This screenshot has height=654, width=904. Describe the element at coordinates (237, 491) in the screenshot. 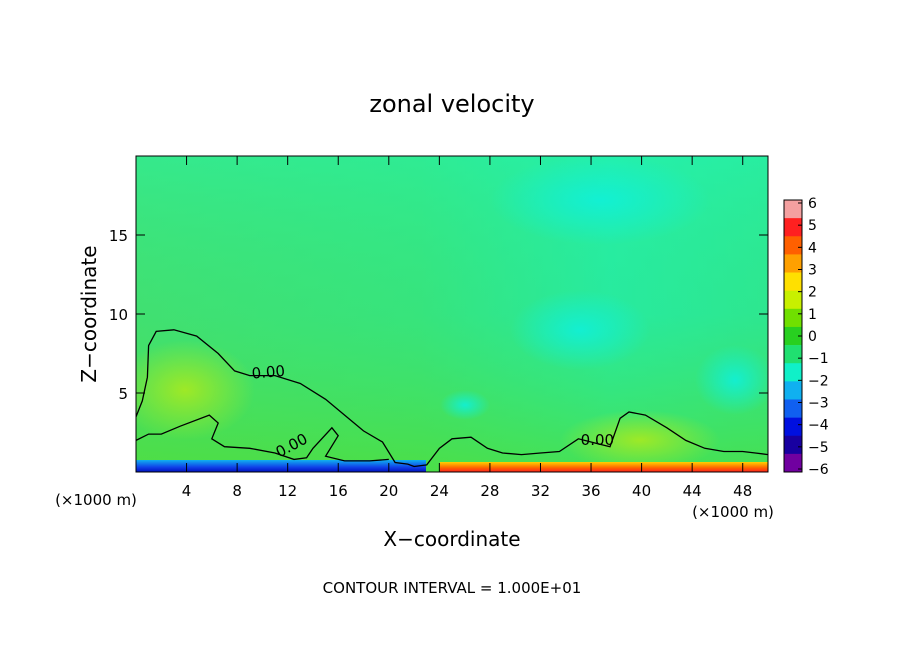

I see `x-tick-label: 8` at that location.